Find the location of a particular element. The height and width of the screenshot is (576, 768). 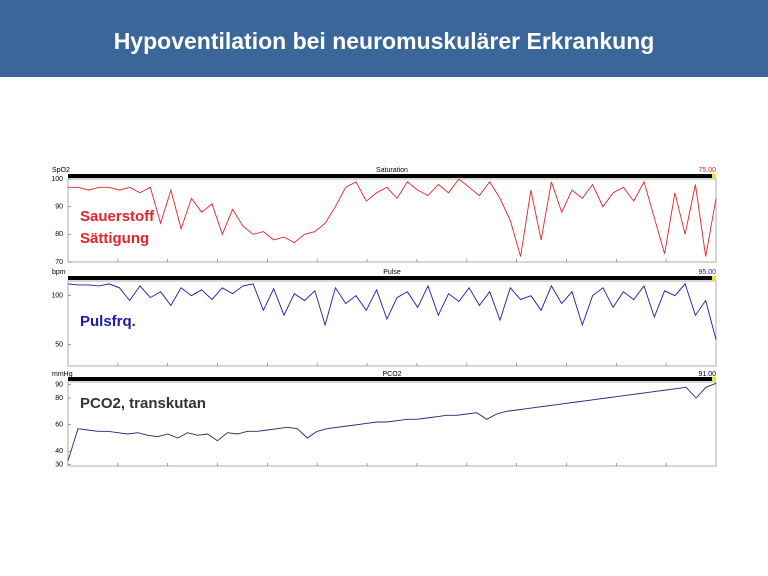

annotation: Sättigung is located at coordinates (114, 238).